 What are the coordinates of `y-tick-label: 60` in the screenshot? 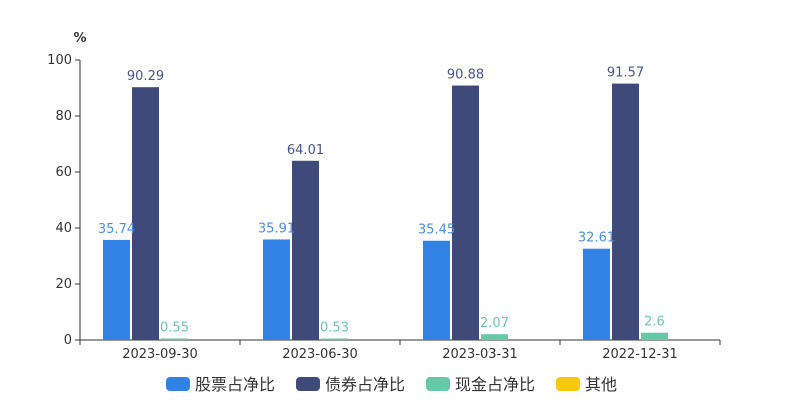 It's located at (63, 172).